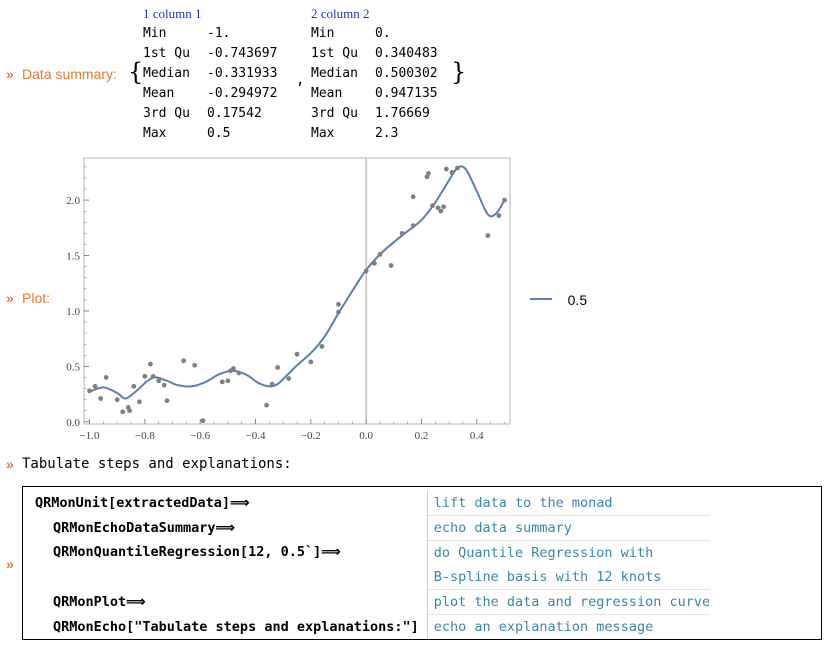 The height and width of the screenshot is (648, 830). What do you see at coordinates (406, 93) in the screenshot?
I see `stat-value: 0.947135` at bounding box center [406, 93].